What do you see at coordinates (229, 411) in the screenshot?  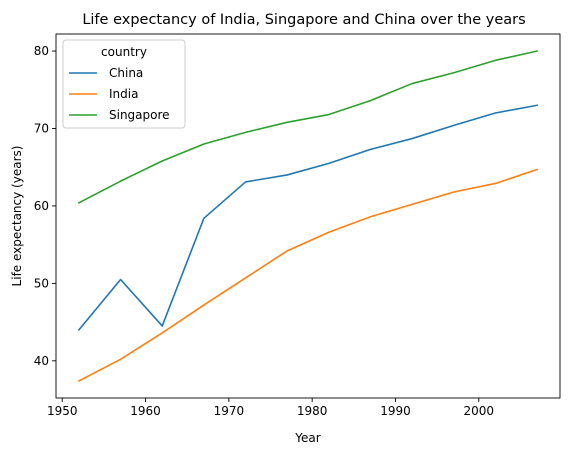 I see `x-tick-label: 1970` at bounding box center [229, 411].